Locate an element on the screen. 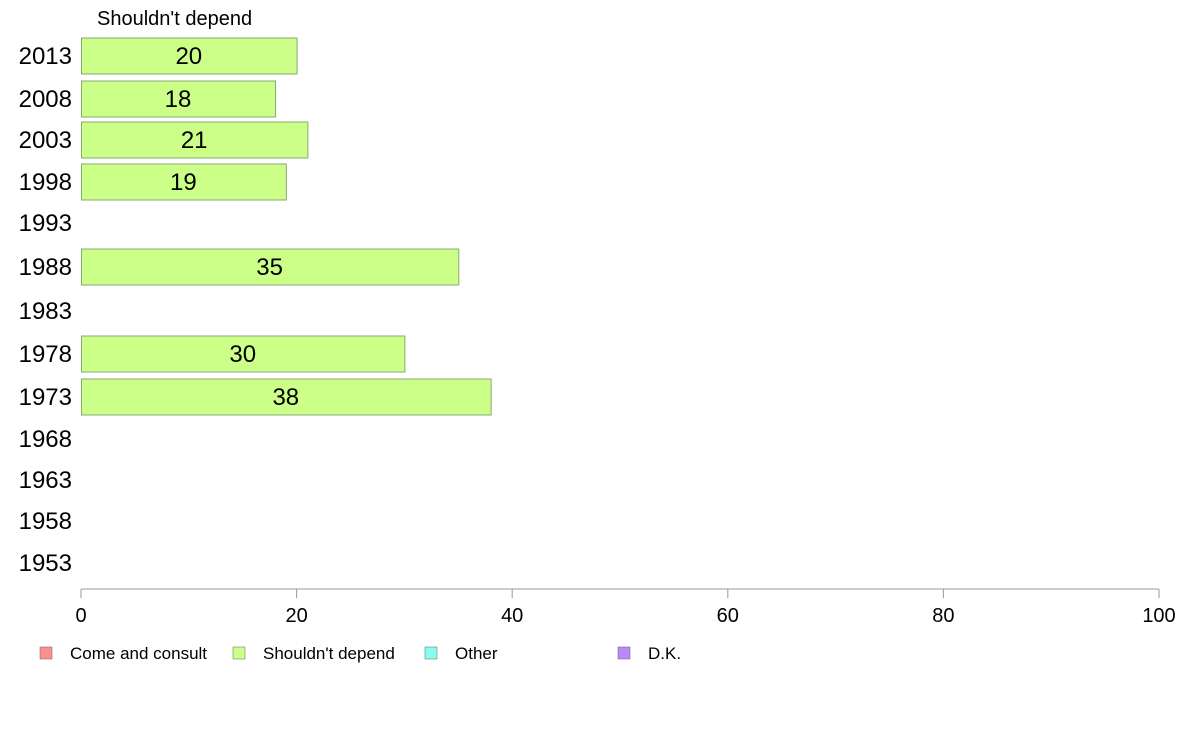  bar-1988 is located at coordinates (270, 267).